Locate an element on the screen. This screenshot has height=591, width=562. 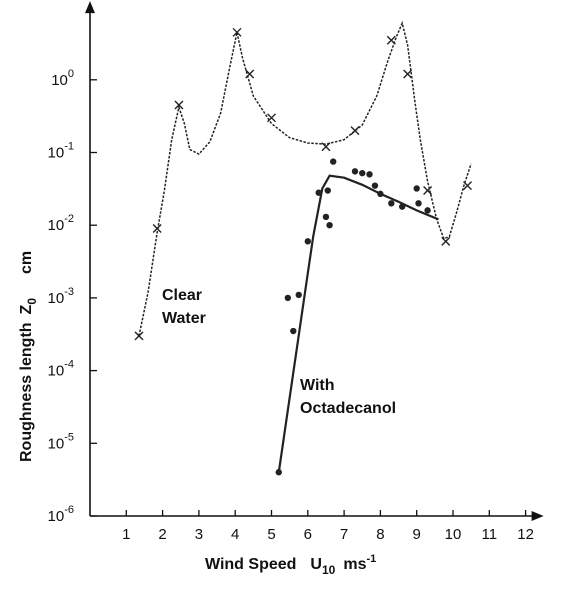
series-line-octadecanol is located at coordinates (358, 323).